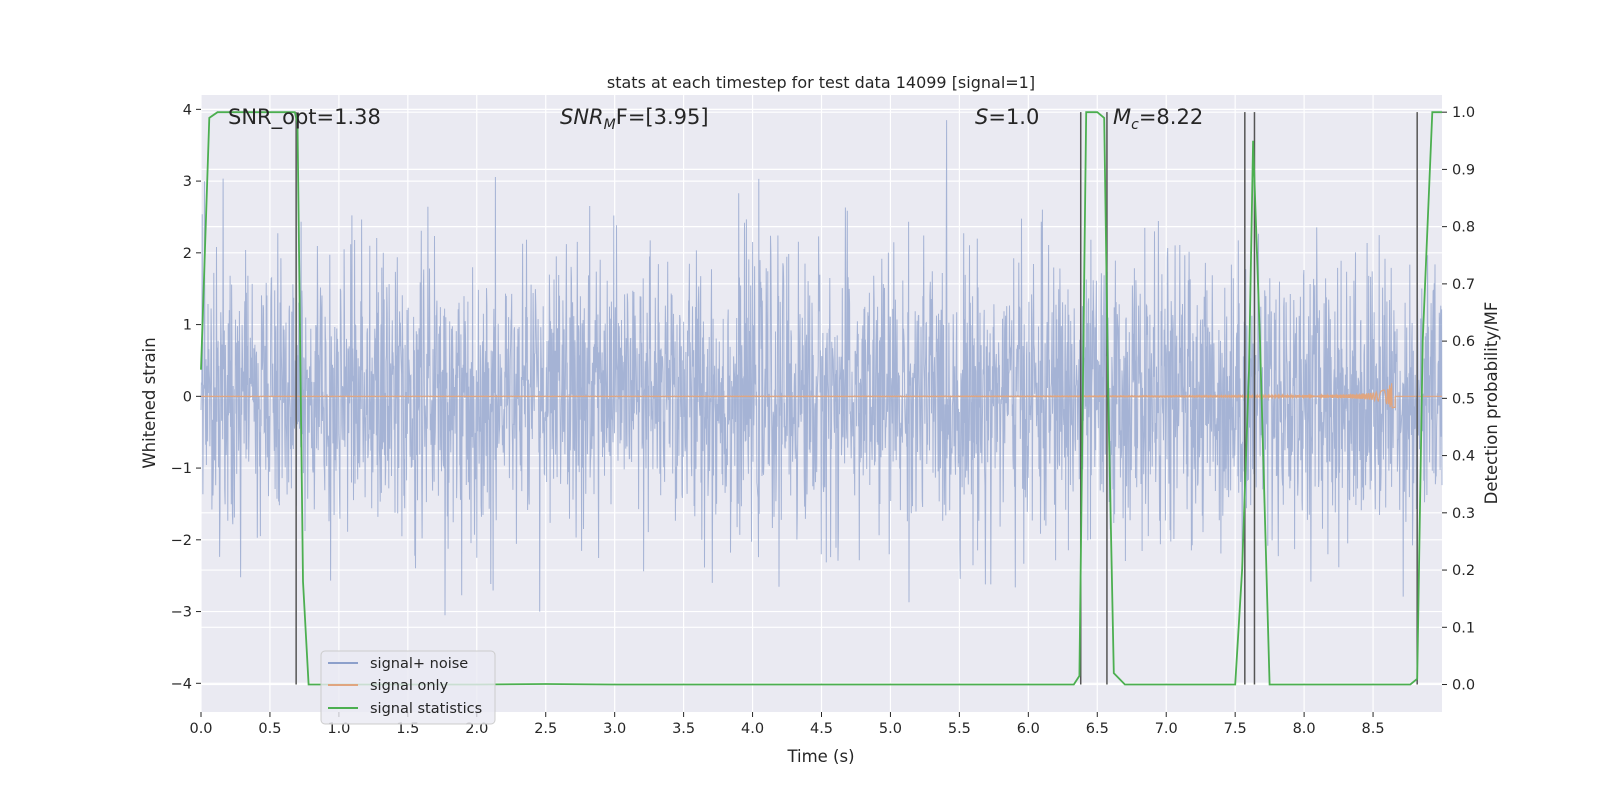 The image size is (1600, 800). I want to click on annotation-mc-main: M, so click(1122, 117).